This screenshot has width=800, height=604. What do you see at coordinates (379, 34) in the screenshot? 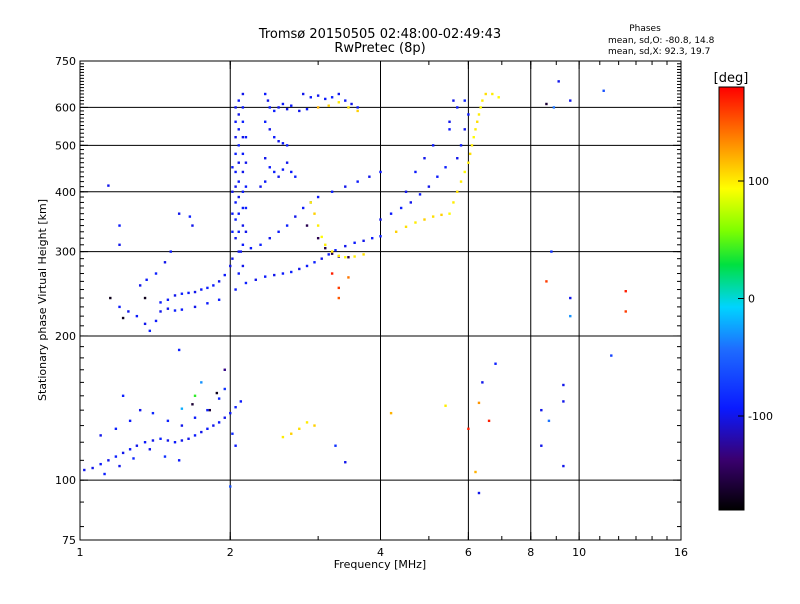
I see `chart-title: Tromsø 20150505 02:48:00-02:49:43` at bounding box center [379, 34].